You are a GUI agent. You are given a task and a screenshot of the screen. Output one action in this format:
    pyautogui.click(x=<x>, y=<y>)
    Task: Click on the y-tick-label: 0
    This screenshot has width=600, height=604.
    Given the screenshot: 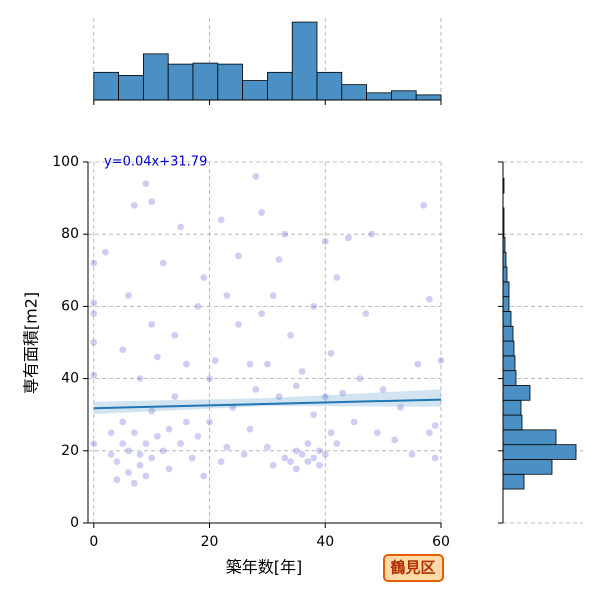 What is the action you would take?
    pyautogui.click(x=74, y=523)
    